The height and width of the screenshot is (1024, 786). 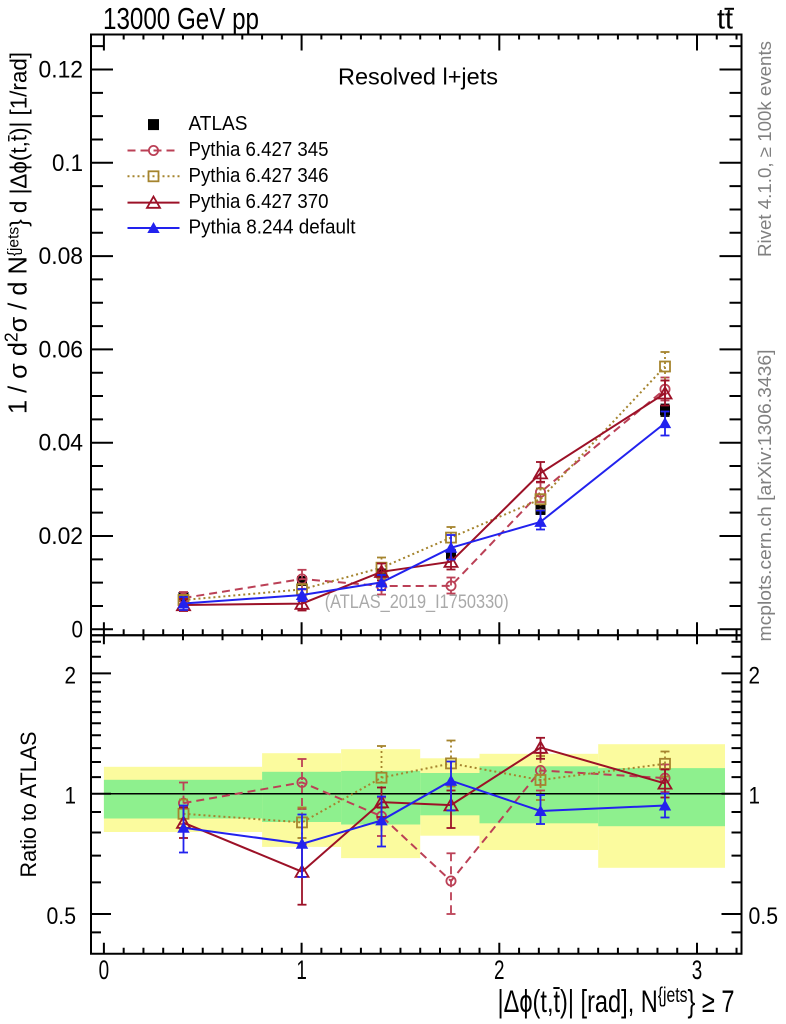 I want to click on svg-text: Rivet 4.1.0, ≥ 100k events, so click(x=765, y=149).